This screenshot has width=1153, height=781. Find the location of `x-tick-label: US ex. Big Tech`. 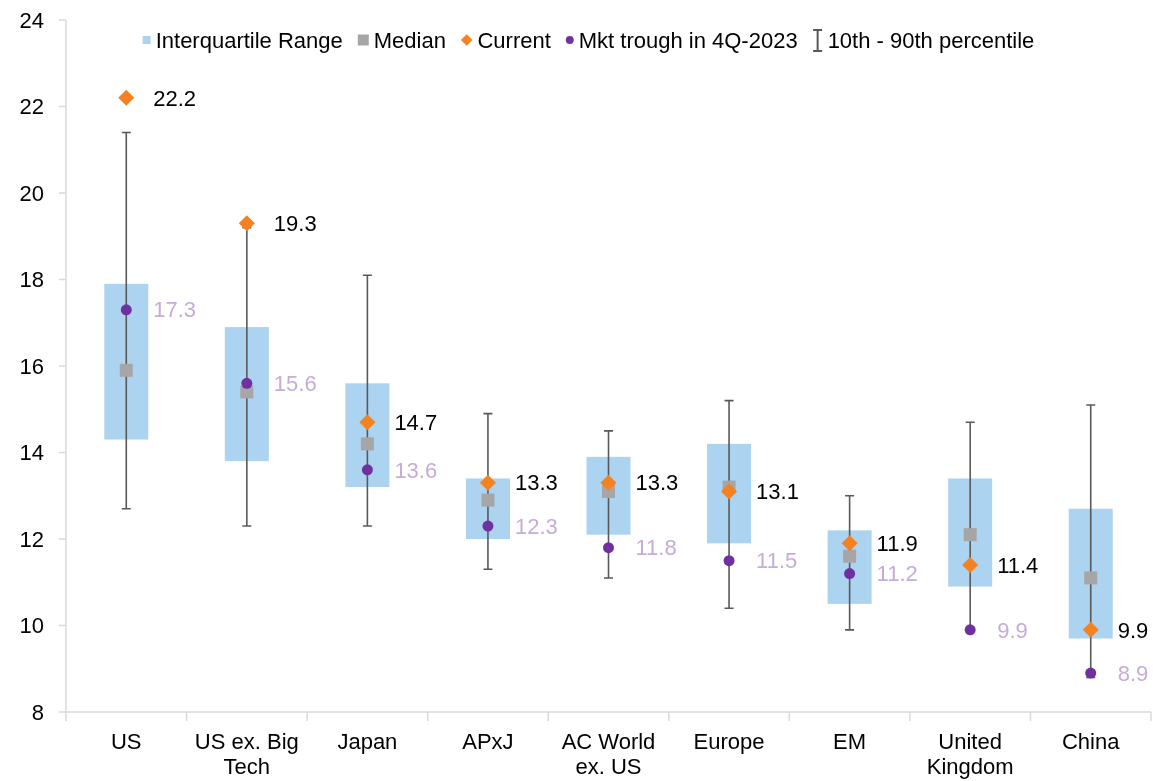

x-tick-label: US ex. Big Tech is located at coordinates (246, 754).